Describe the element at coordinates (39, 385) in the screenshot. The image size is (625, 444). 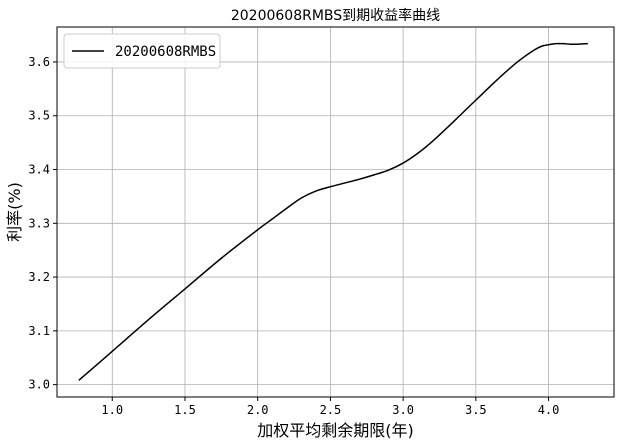
I see `y-tick-label: 3.0` at that location.